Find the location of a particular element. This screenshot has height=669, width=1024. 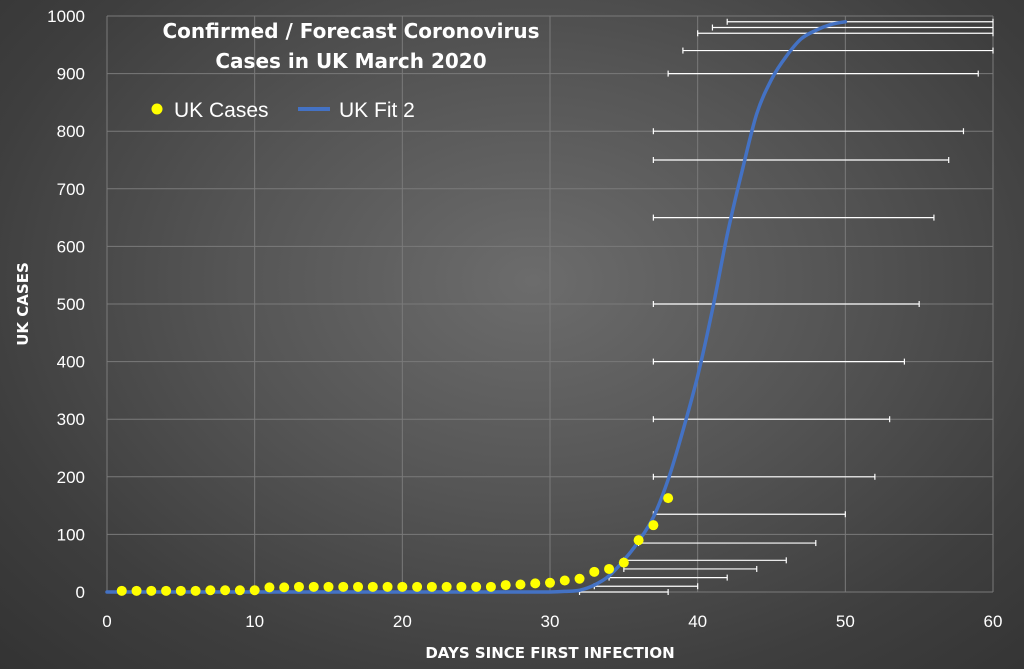

y-tick-label: 200 is located at coordinates (71, 477).